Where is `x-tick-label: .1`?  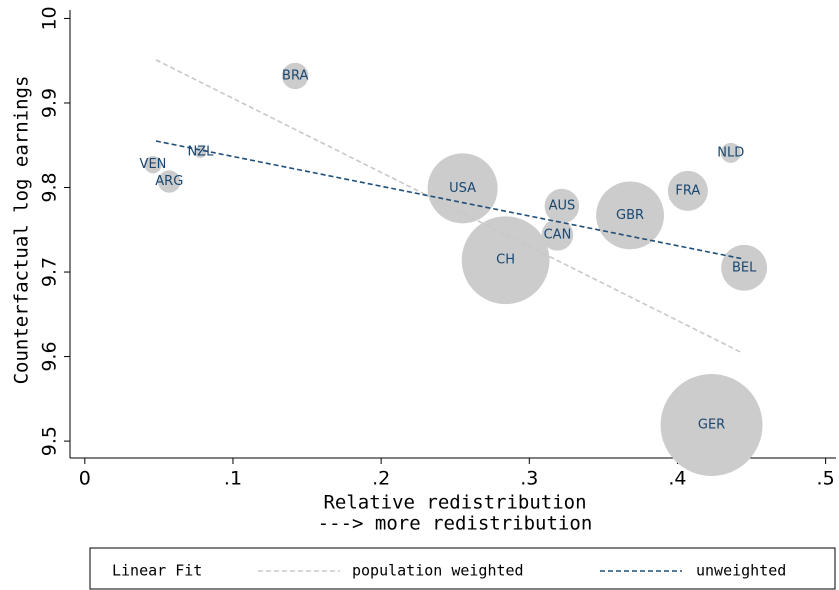
x-tick-label: .1 is located at coordinates (233, 479).